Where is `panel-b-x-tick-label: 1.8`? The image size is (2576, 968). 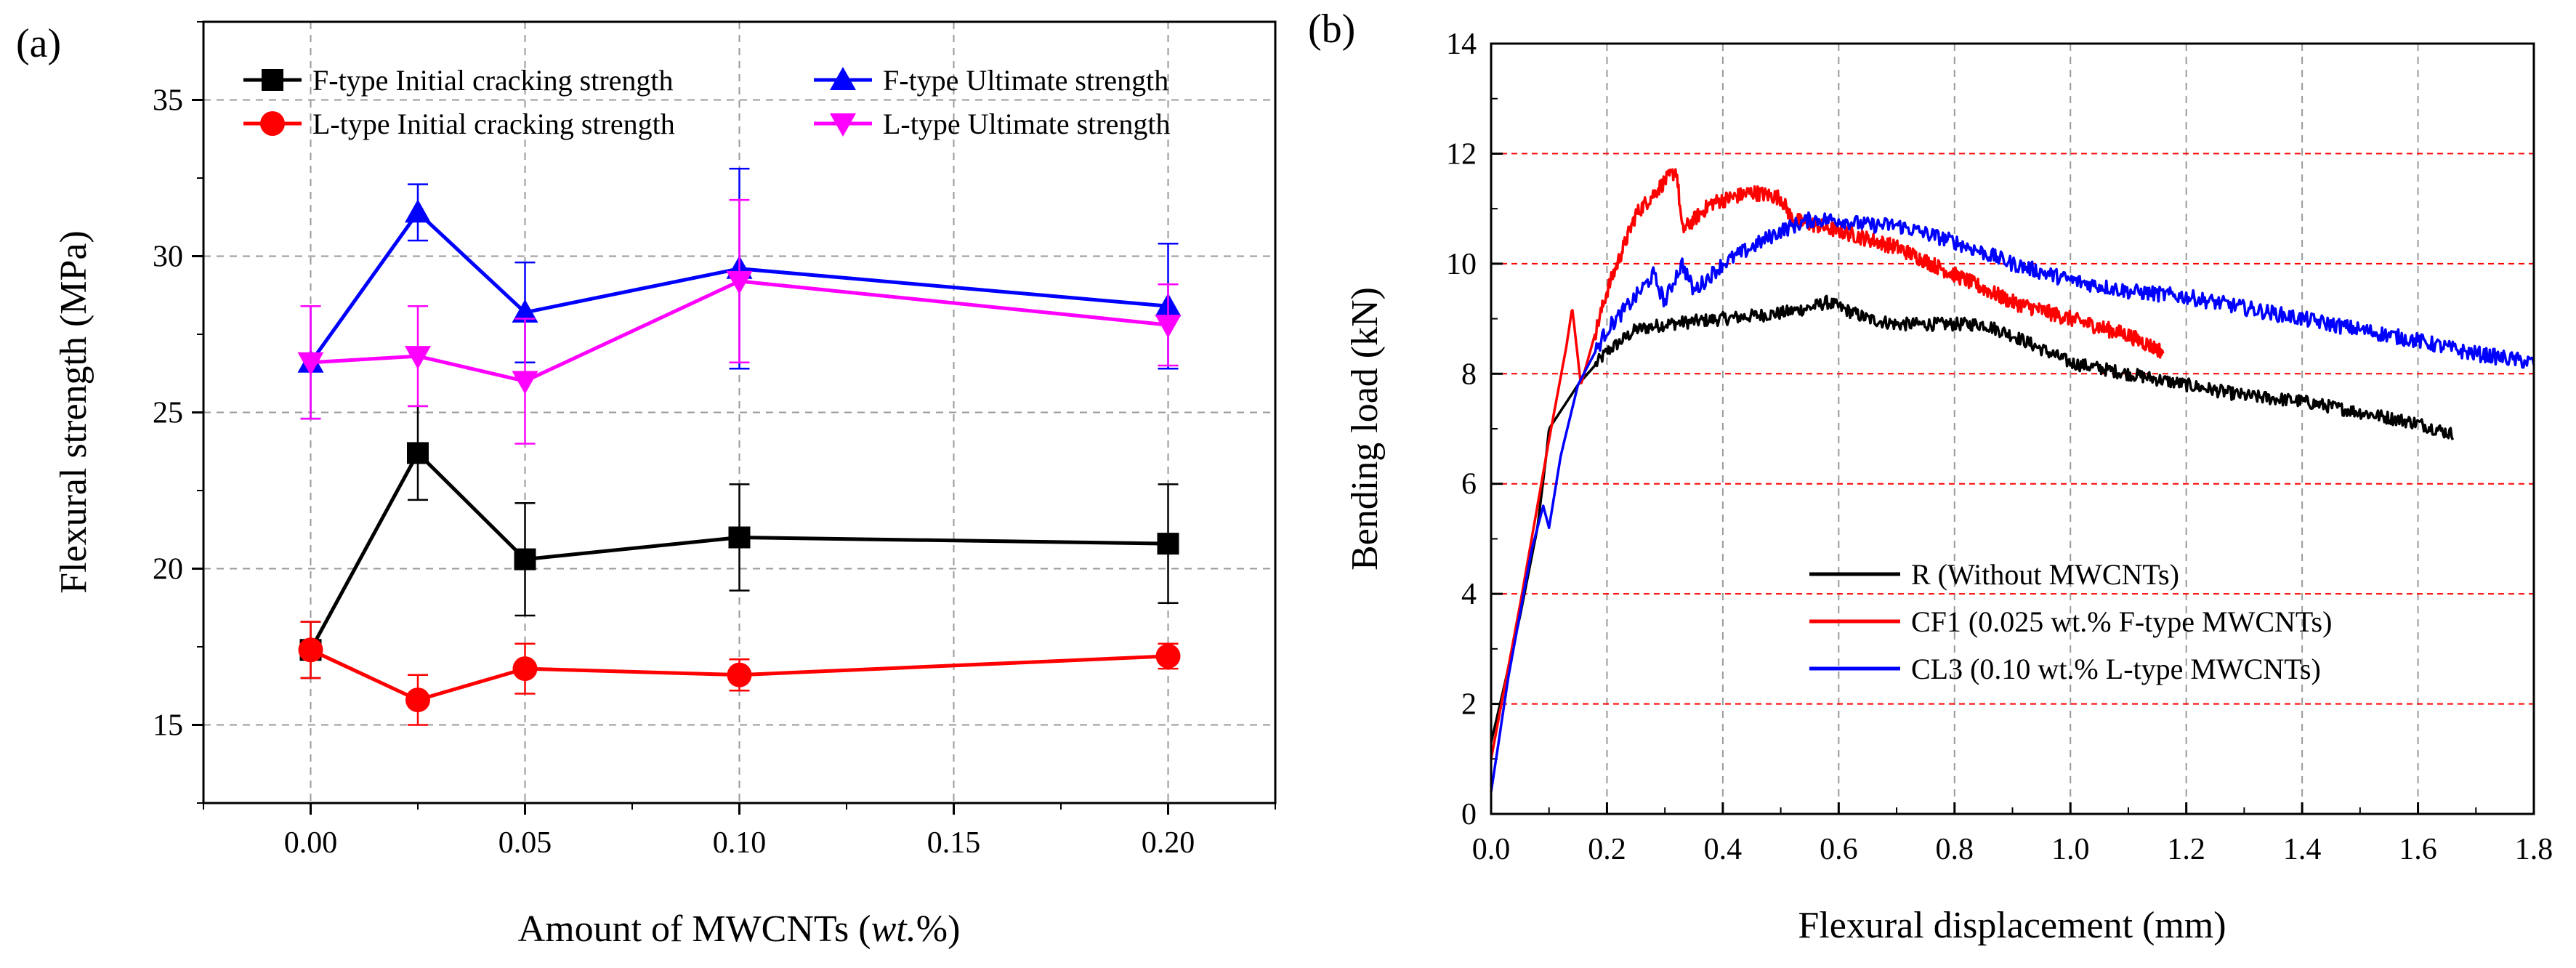 panel-b-x-tick-label: 1.8 is located at coordinates (2534, 849).